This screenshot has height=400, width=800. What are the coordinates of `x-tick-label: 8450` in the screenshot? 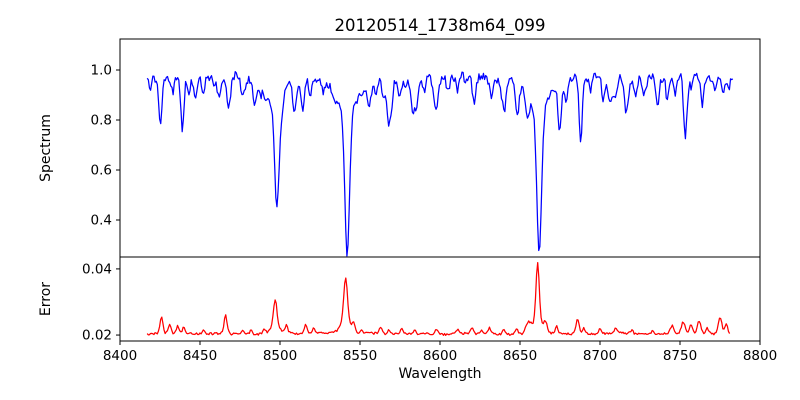 It's located at (200, 356).